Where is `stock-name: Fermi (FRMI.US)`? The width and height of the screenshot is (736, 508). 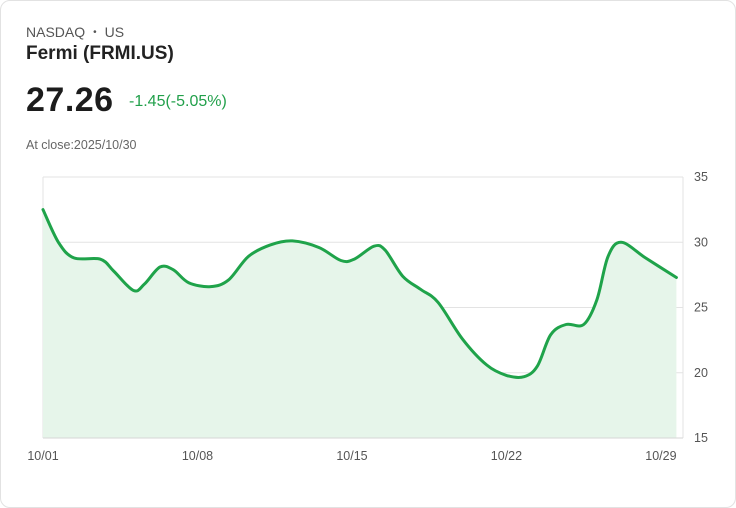
stock-name: Fermi (FRMI.US) is located at coordinates (100, 53).